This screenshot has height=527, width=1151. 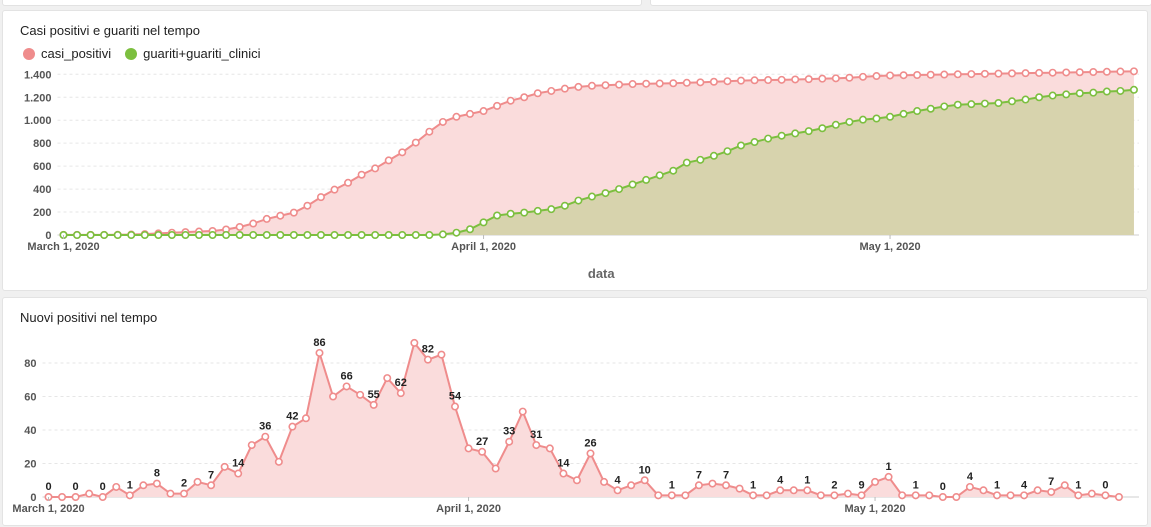 What do you see at coordinates (645, 470) in the screenshot?
I see `data-label: 10` at bounding box center [645, 470].